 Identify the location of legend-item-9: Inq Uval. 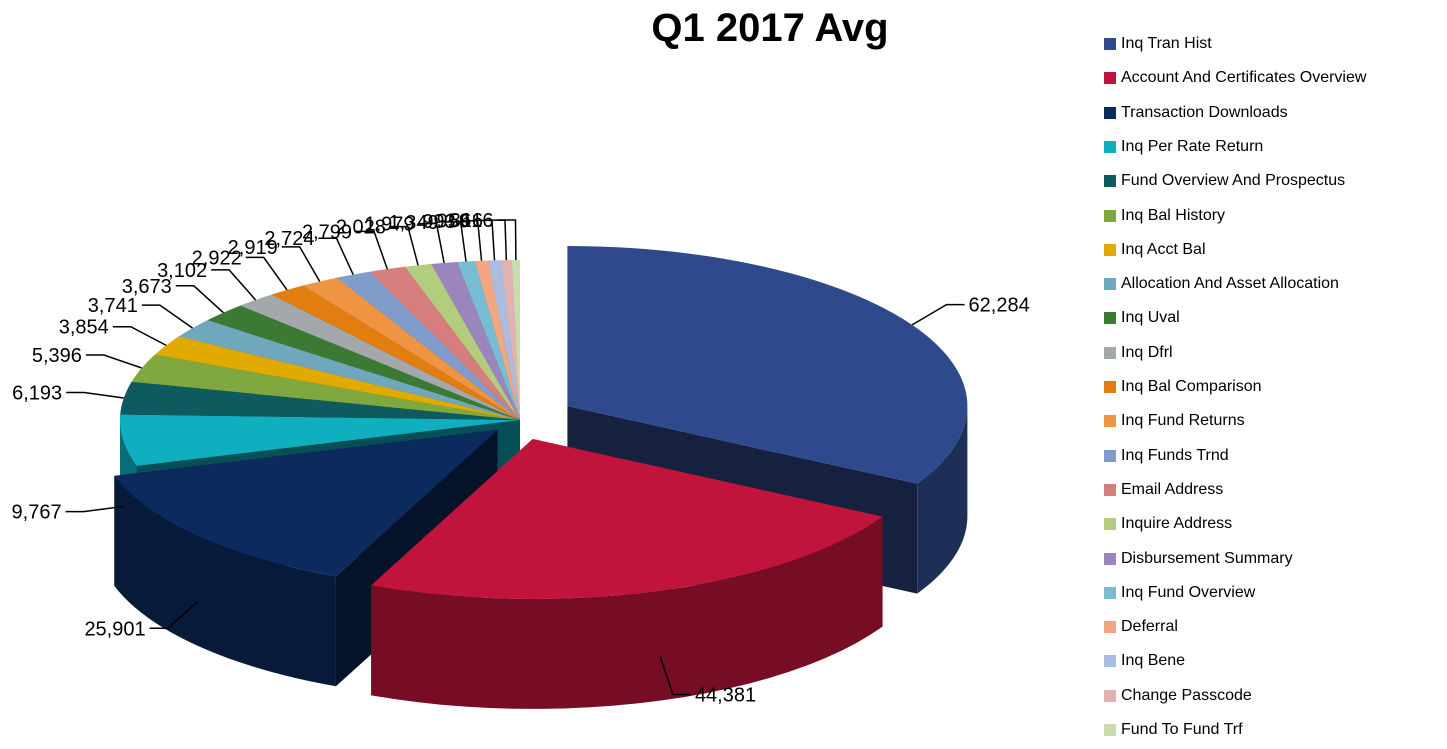
(1142, 318).